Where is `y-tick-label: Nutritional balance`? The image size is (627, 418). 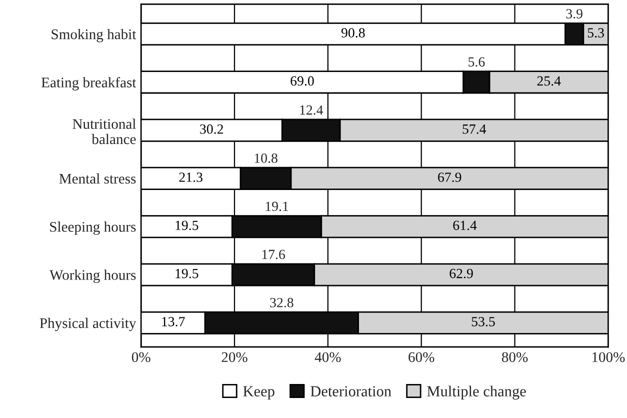 y-tick-label: Nutritional balance is located at coordinates (104, 131).